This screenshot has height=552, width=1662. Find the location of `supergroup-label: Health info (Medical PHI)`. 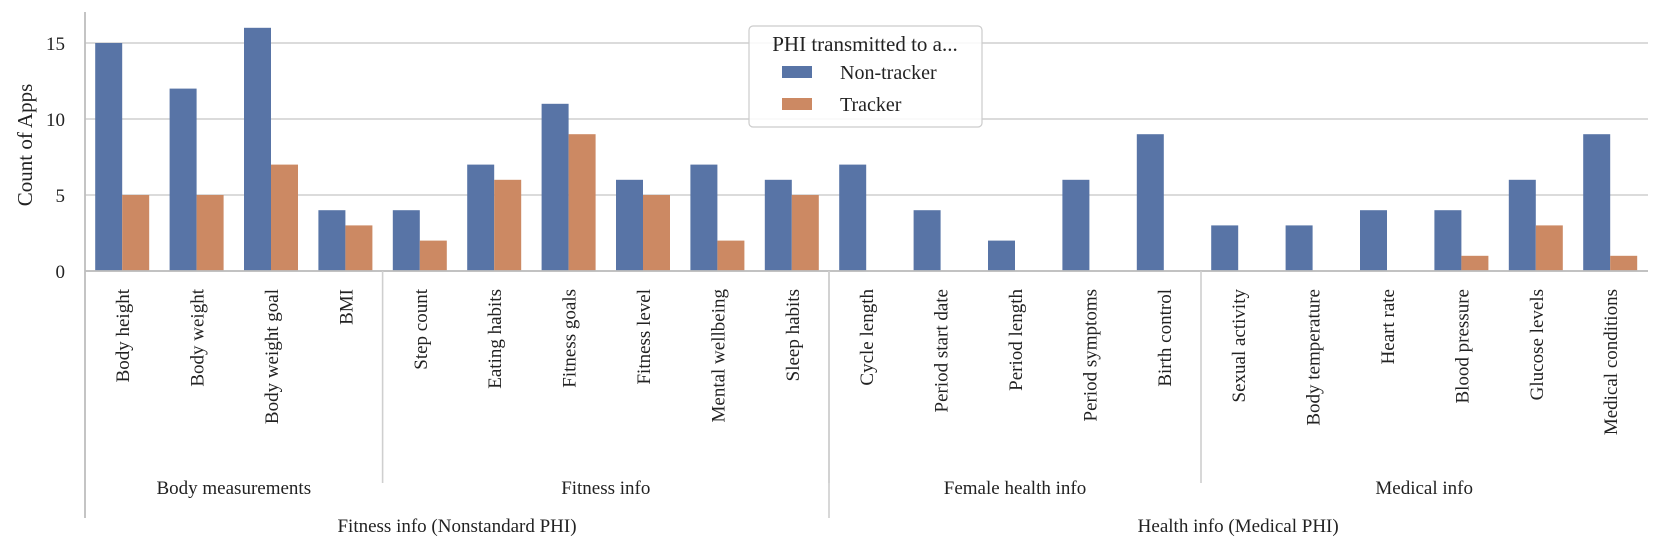

supergroup-label: Health info (Medical PHI) is located at coordinates (1238, 526).